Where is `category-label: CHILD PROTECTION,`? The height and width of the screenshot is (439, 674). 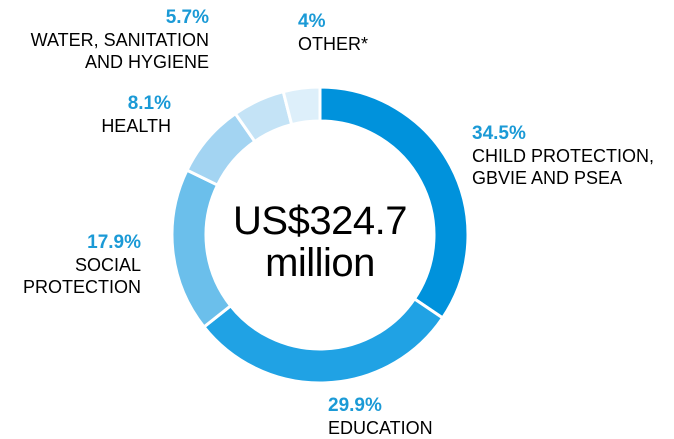
category-label: CHILD PROTECTION, is located at coordinates (563, 156).